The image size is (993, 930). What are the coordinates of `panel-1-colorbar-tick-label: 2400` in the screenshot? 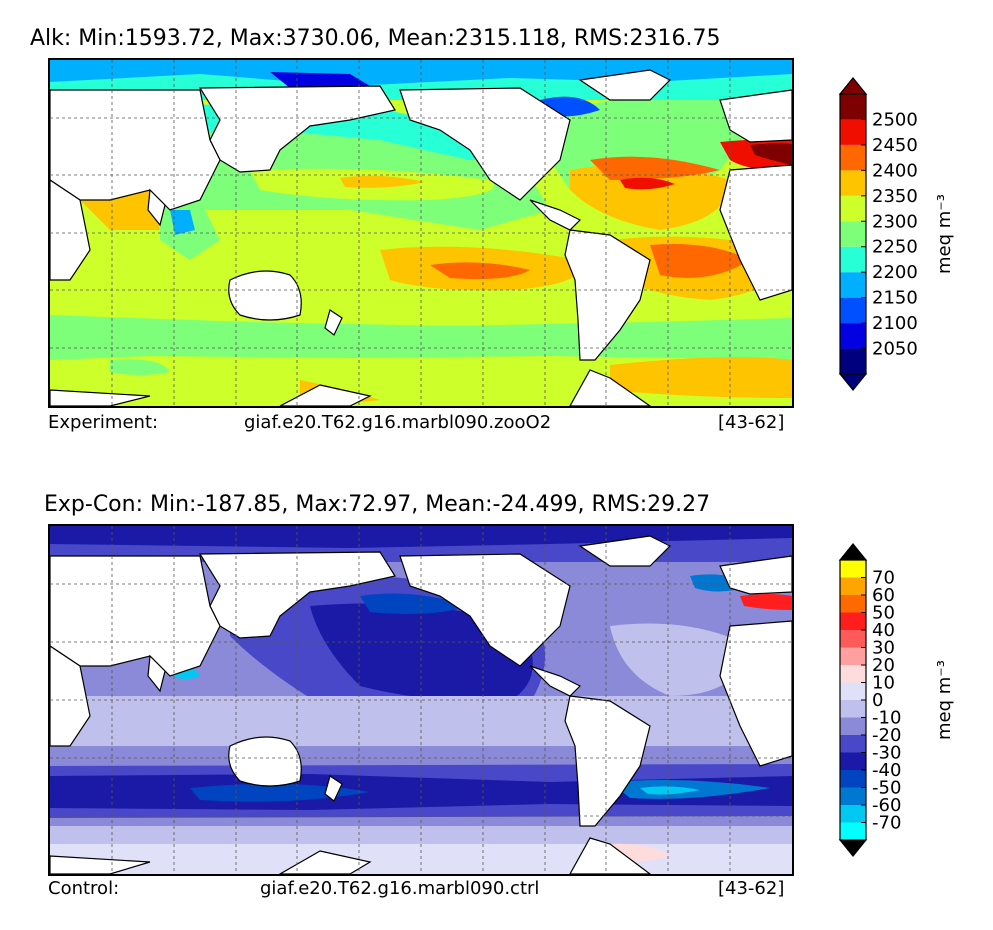 It's located at (895, 170).